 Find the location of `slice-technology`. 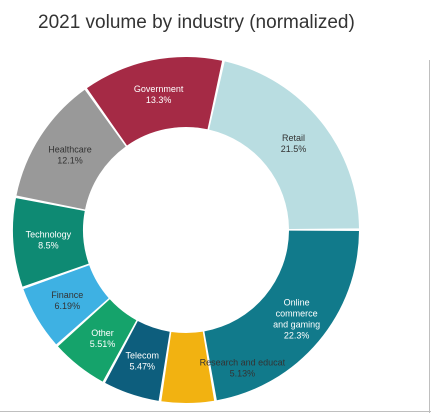

slice-technology is located at coordinates (51, 242).